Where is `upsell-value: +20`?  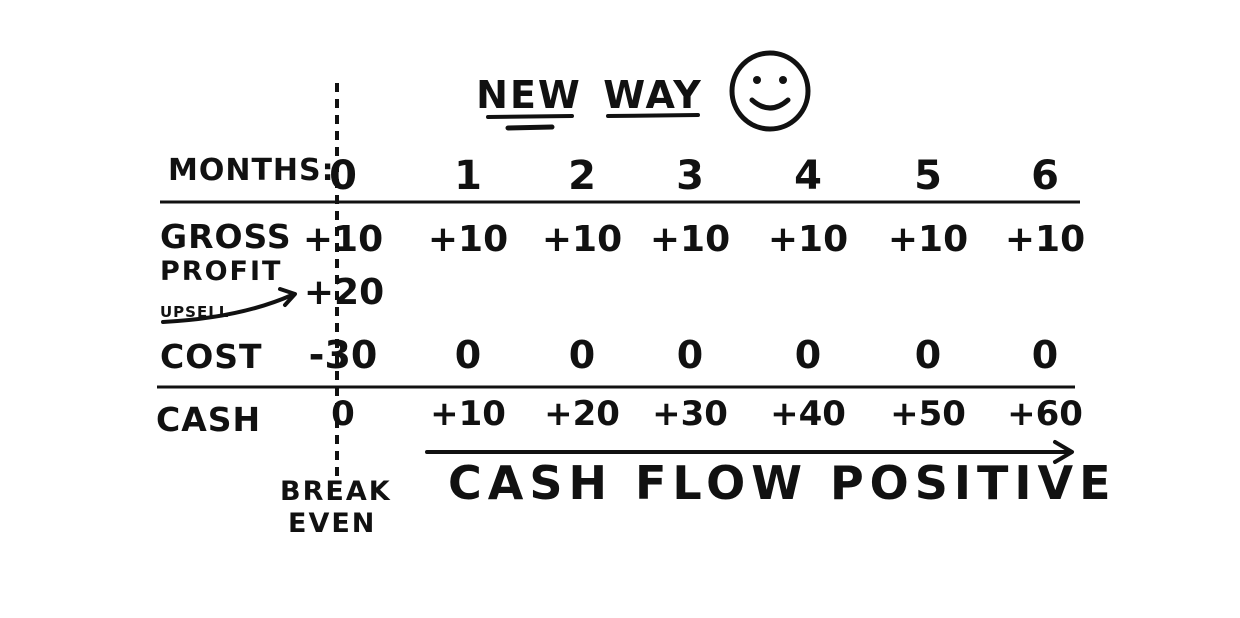
upsell-value: +20 is located at coordinates (344, 292).